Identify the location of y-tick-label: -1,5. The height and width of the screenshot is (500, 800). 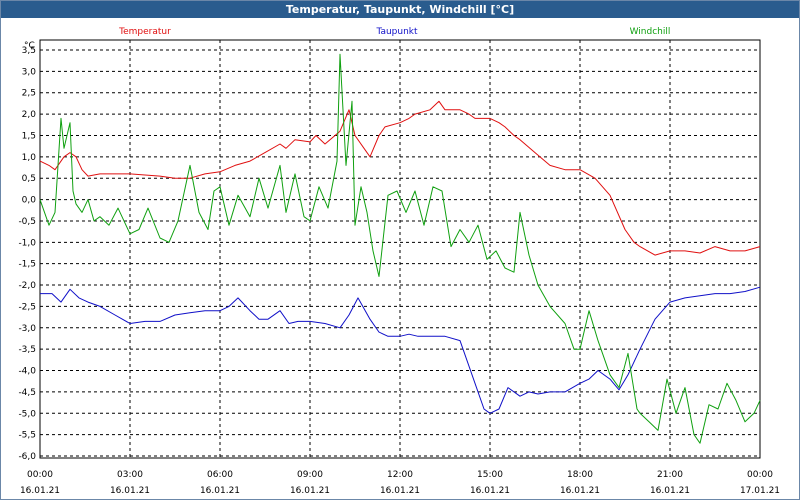
(27, 265).